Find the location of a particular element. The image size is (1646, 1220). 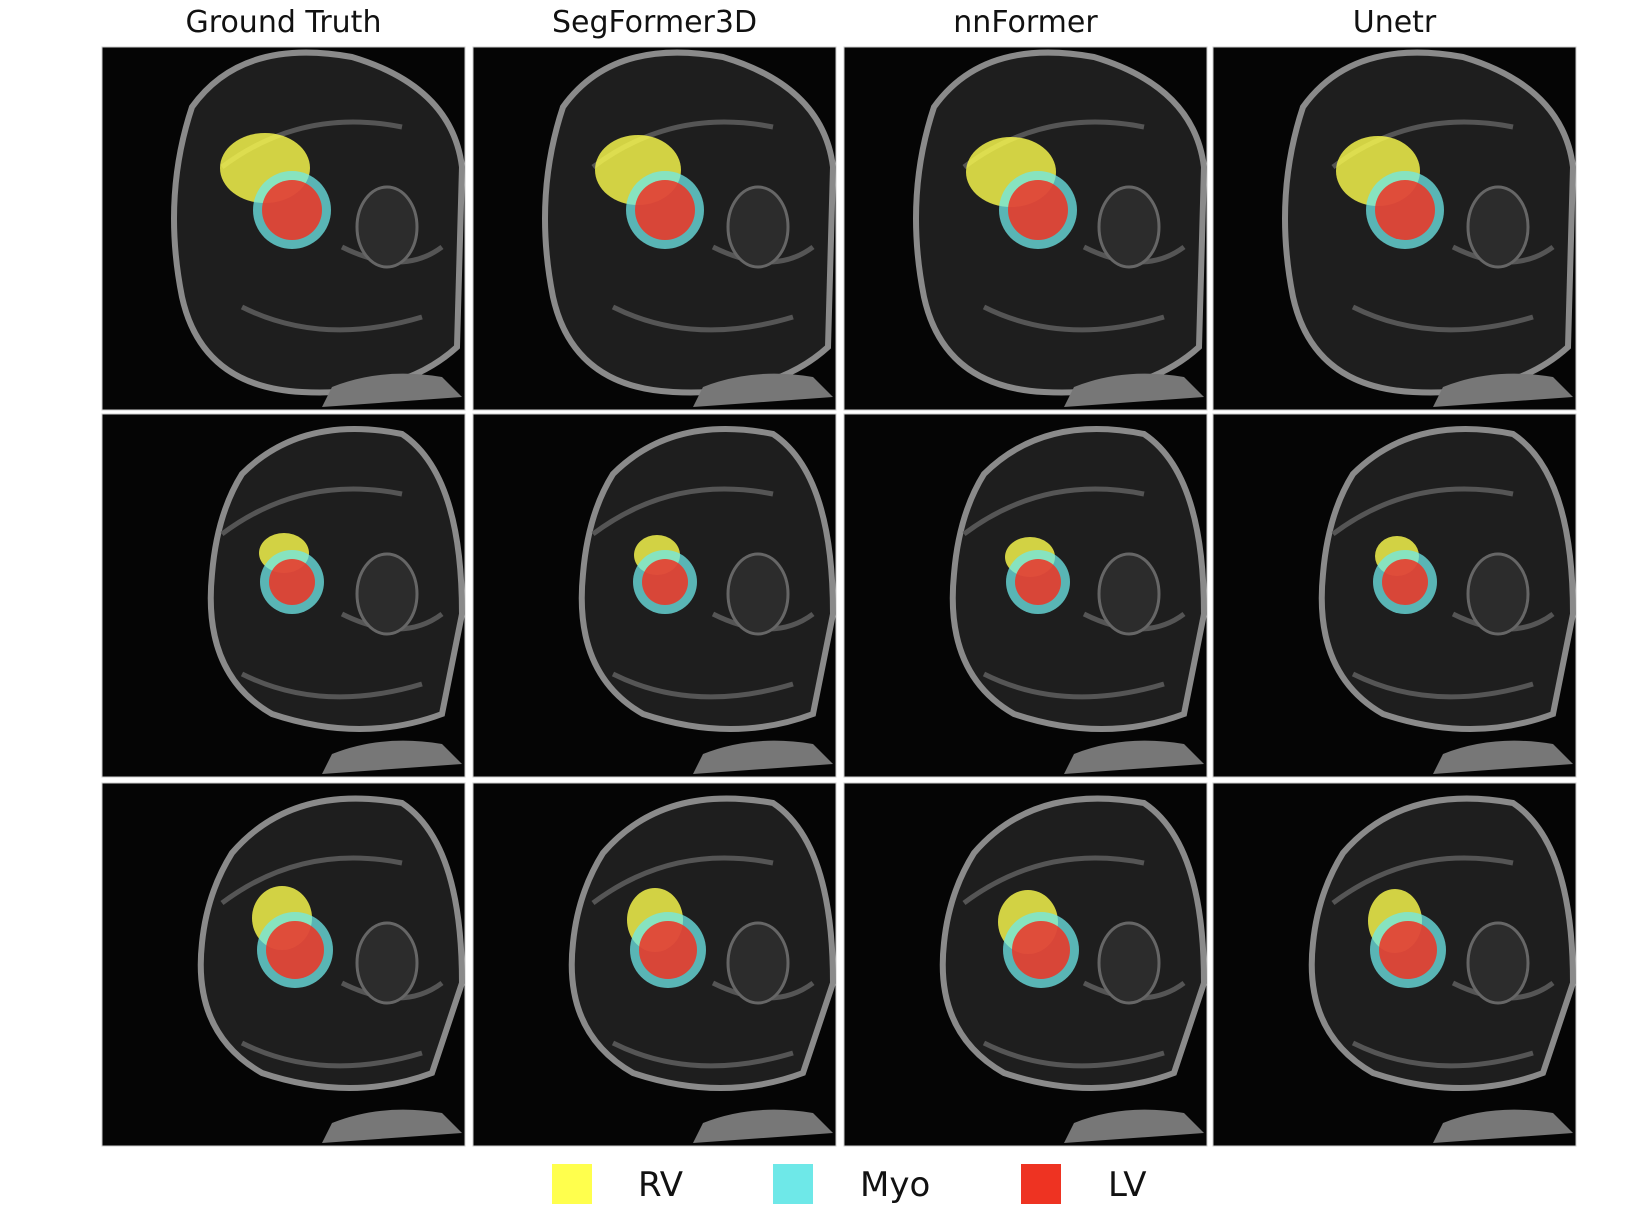

column-title: SegFormer3D is located at coordinates (654, 22).